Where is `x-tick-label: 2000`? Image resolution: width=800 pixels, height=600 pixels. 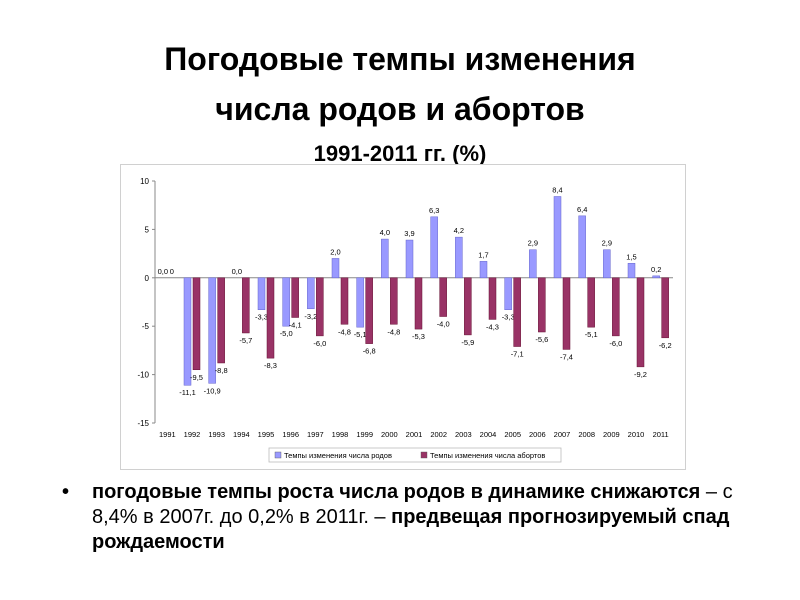 x-tick-label: 2000 is located at coordinates (389, 434).